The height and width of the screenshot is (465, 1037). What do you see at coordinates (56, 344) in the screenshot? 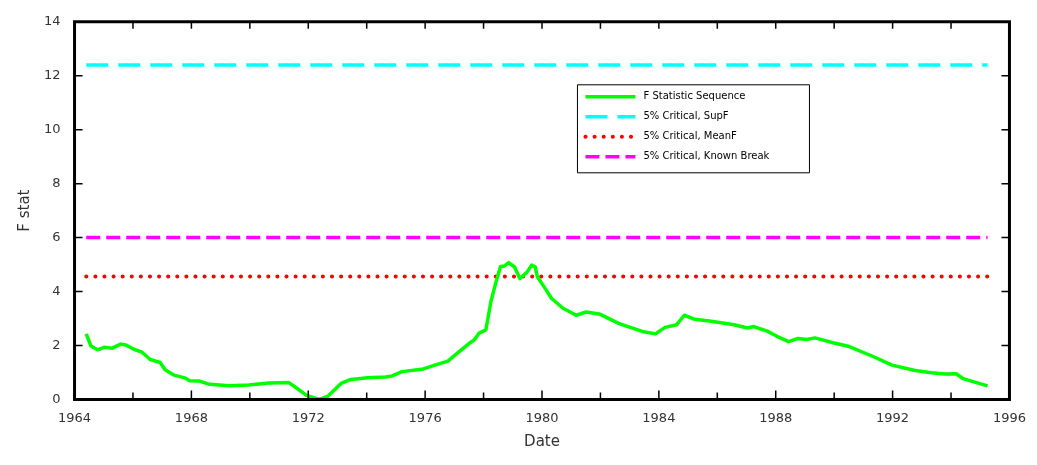
I see `y-tick-label: 2` at bounding box center [56, 344].